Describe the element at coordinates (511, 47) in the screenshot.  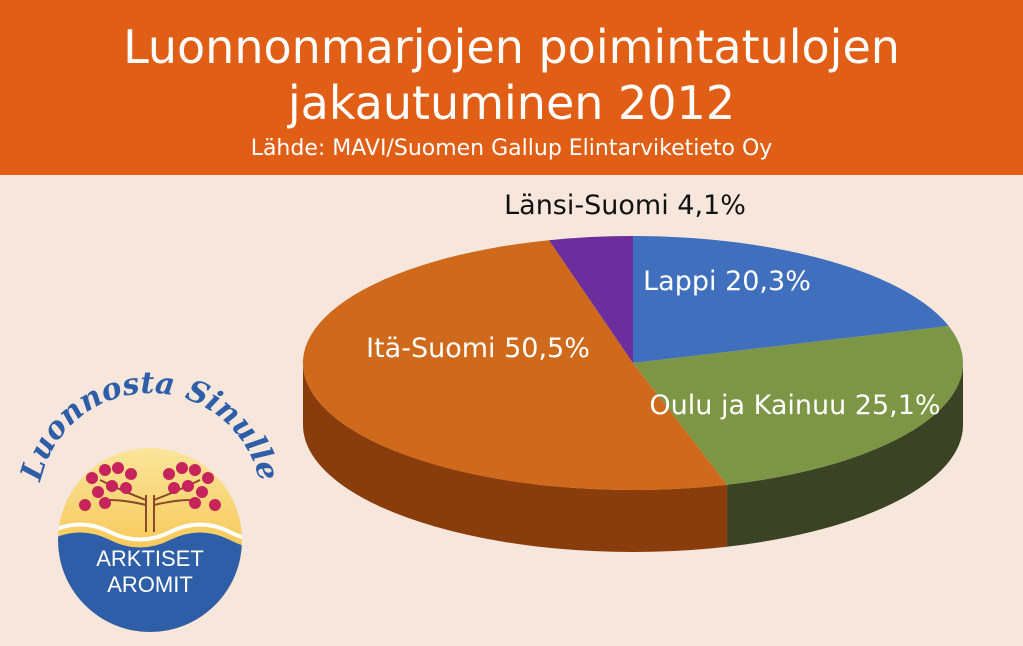
I see `chart-title-line1: Luonnonmarjojen poimintatulojen` at that location.